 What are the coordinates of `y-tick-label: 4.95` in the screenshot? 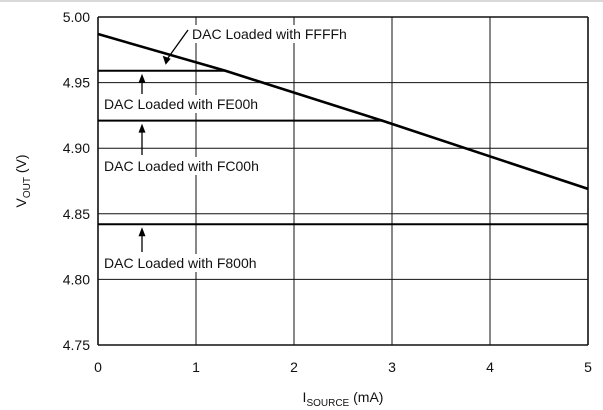 It's located at (76, 83).